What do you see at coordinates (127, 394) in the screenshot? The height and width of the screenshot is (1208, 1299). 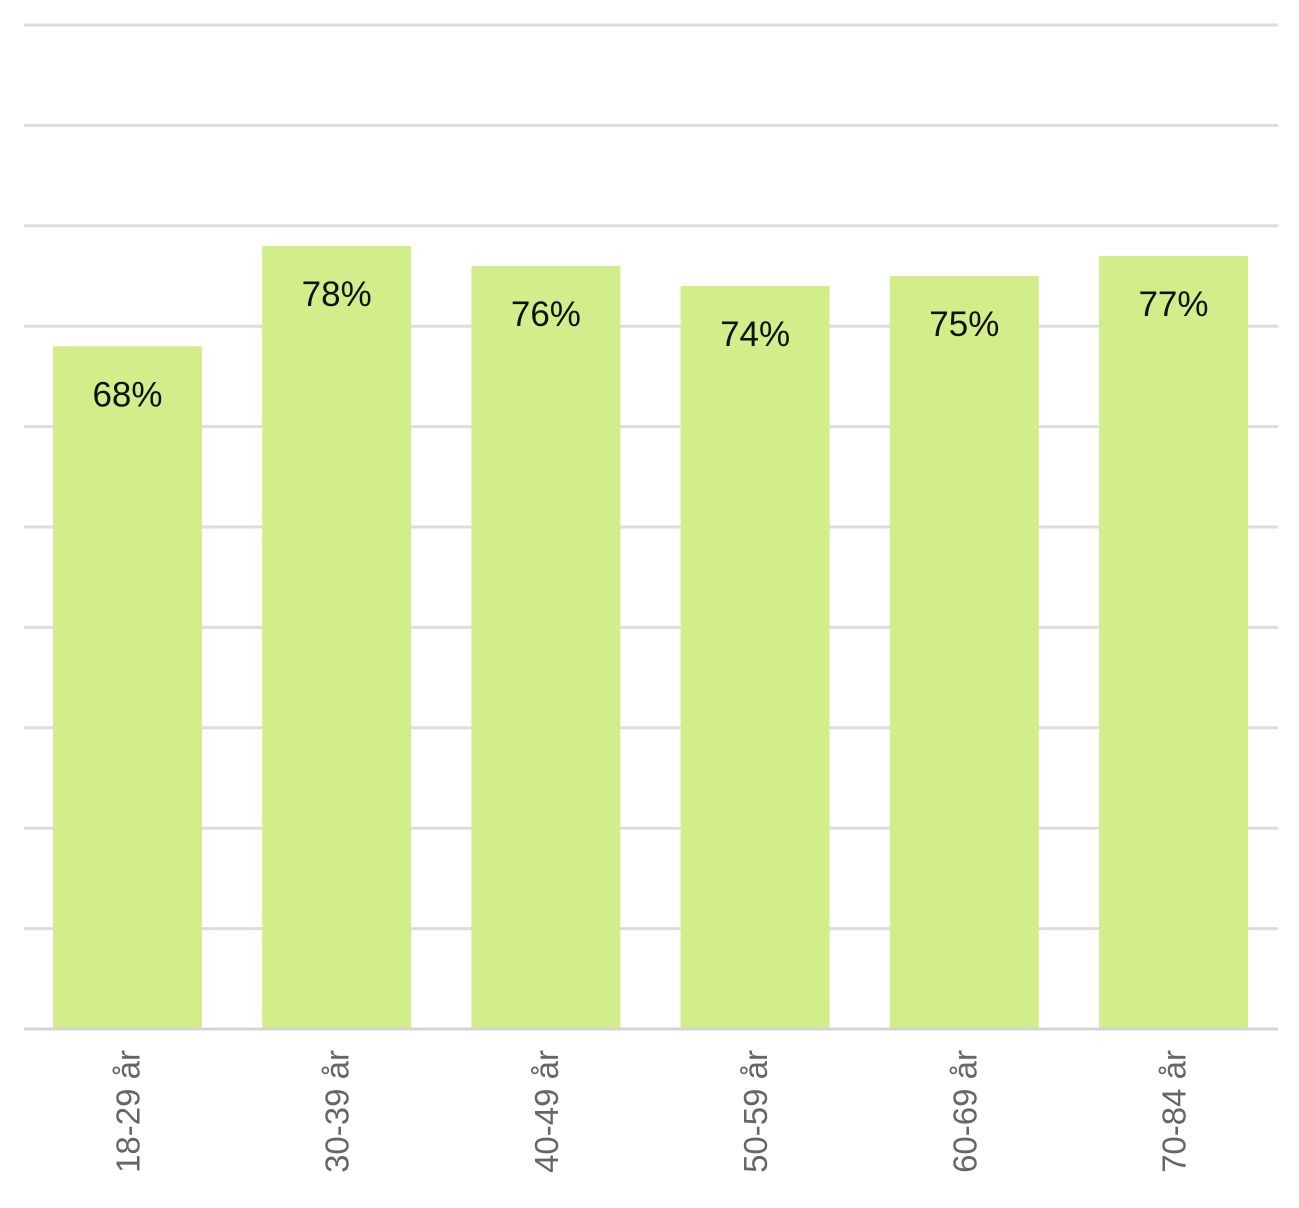 I see `bar-value-label: 68%` at bounding box center [127, 394].